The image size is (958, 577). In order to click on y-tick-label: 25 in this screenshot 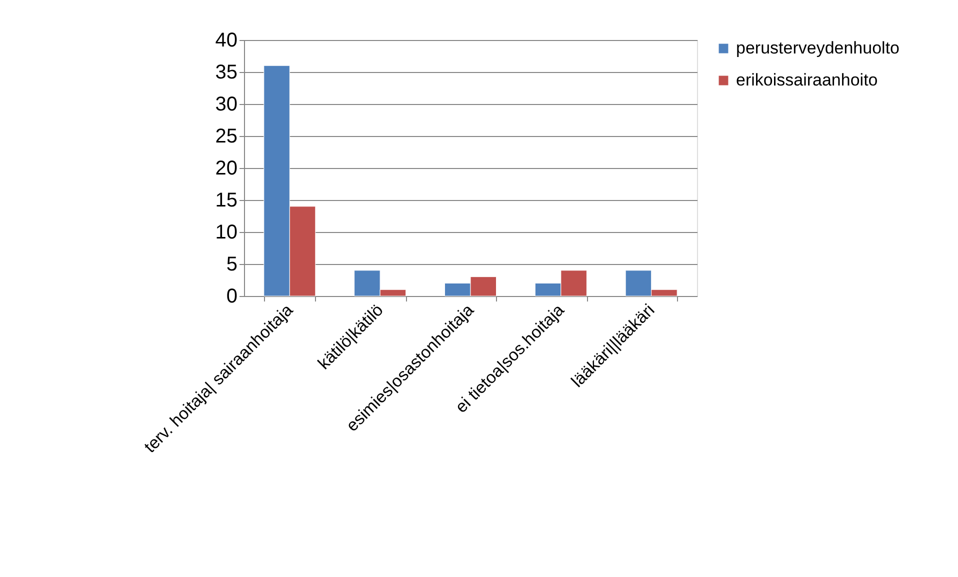, I will do `click(226, 137)`.